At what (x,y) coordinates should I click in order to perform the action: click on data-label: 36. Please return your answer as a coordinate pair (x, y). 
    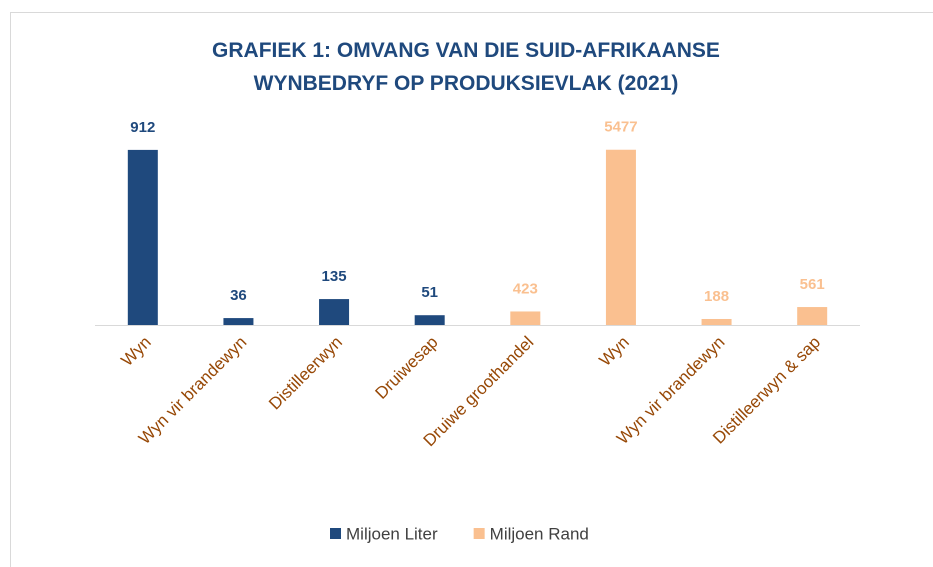
    Looking at the image, I should click on (238, 295).